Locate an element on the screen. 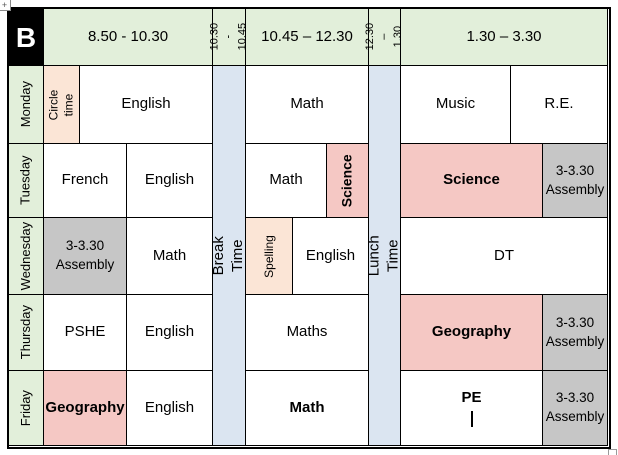  header-break-time-label: 10.30 - 10.45 is located at coordinates (228, 37).